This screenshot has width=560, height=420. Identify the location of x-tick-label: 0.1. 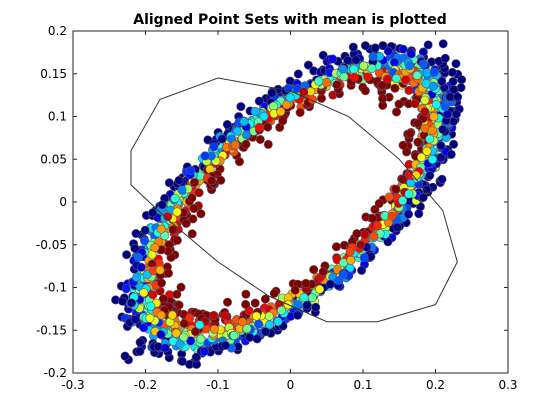
(362, 385).